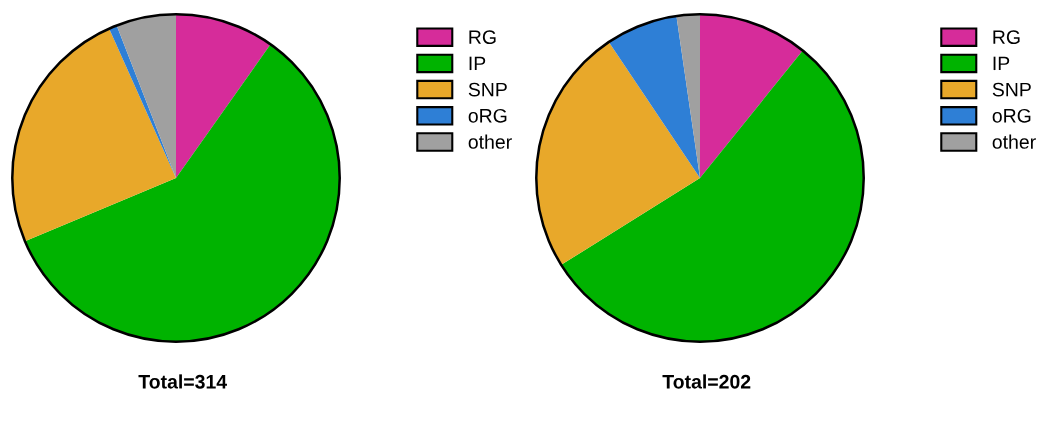  What do you see at coordinates (706, 381) in the screenshot?
I see `text: Total=202` at bounding box center [706, 381].